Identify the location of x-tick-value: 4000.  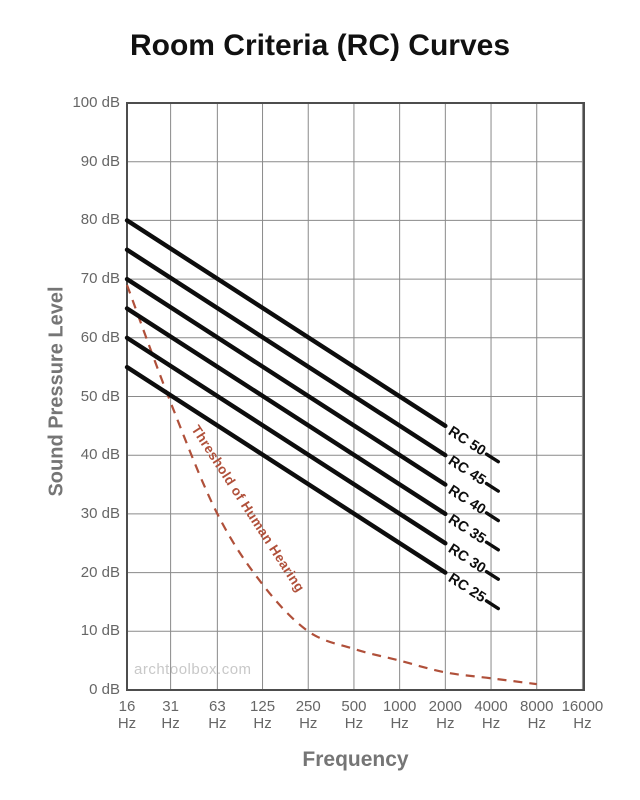
(491, 706).